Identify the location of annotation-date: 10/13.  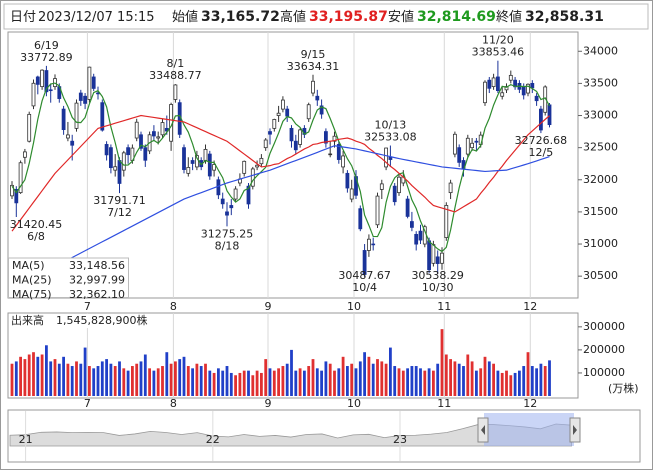
(391, 125).